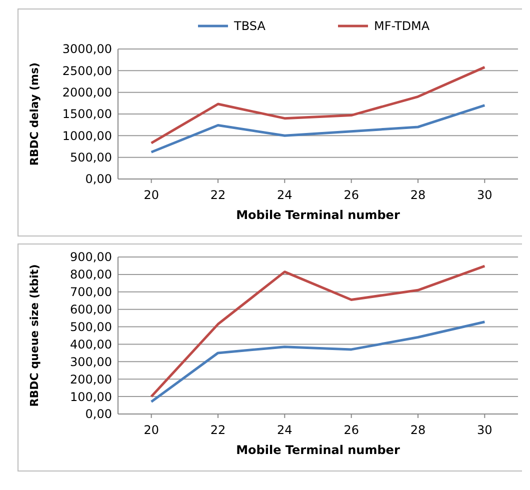 This screenshot has width=530, height=490. Describe the element at coordinates (249, 26) in the screenshot. I see `legend-label: TBSA` at that location.